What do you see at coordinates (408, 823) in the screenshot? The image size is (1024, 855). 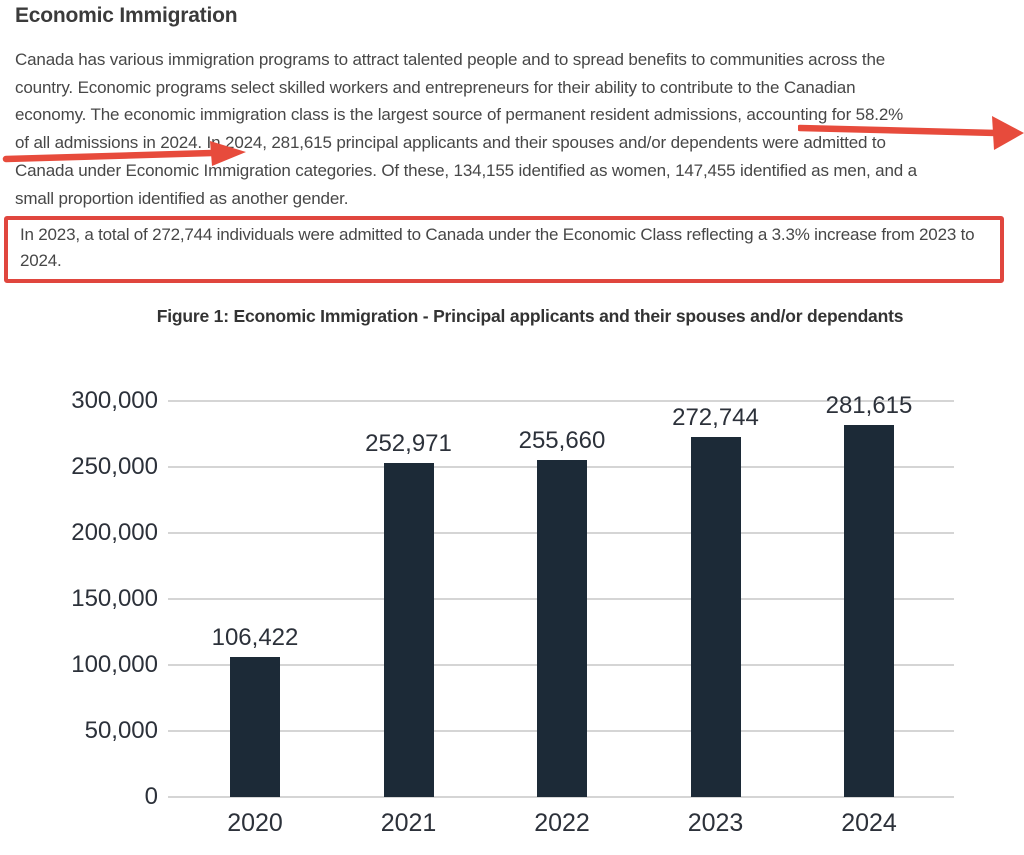 I see `x-tick-label-2021: 2021` at bounding box center [408, 823].